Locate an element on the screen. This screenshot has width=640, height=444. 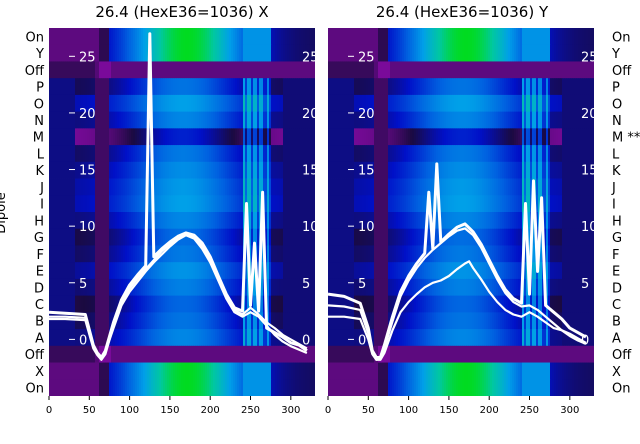
overlay-tick-label: 0 is located at coordinates (83, 340).